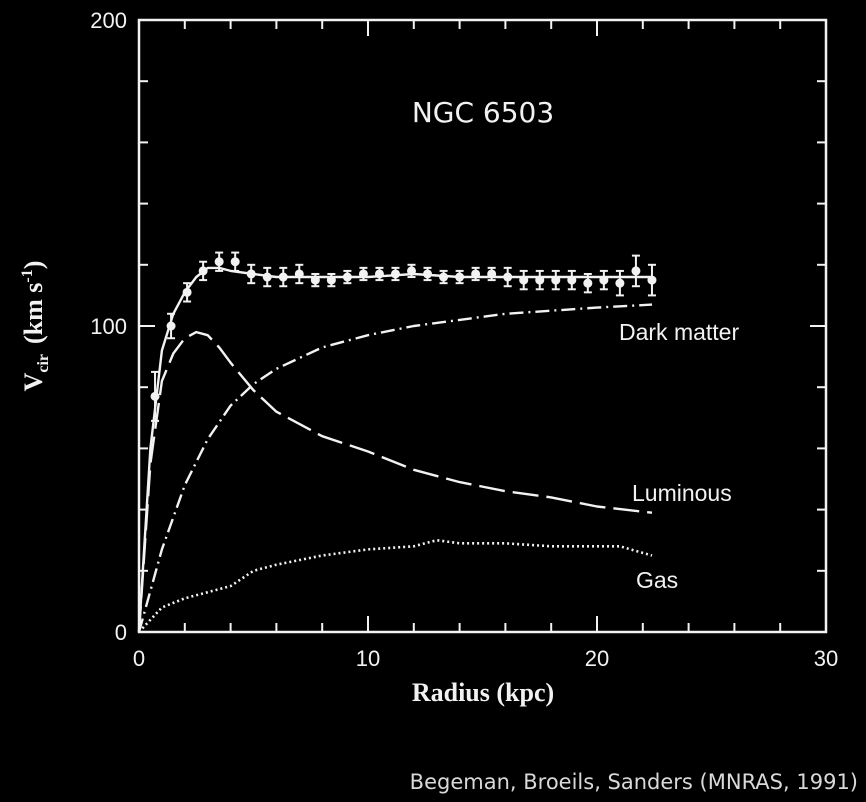  Describe the element at coordinates (483, 112) in the screenshot. I see `chart-title: NGC 6503` at that location.